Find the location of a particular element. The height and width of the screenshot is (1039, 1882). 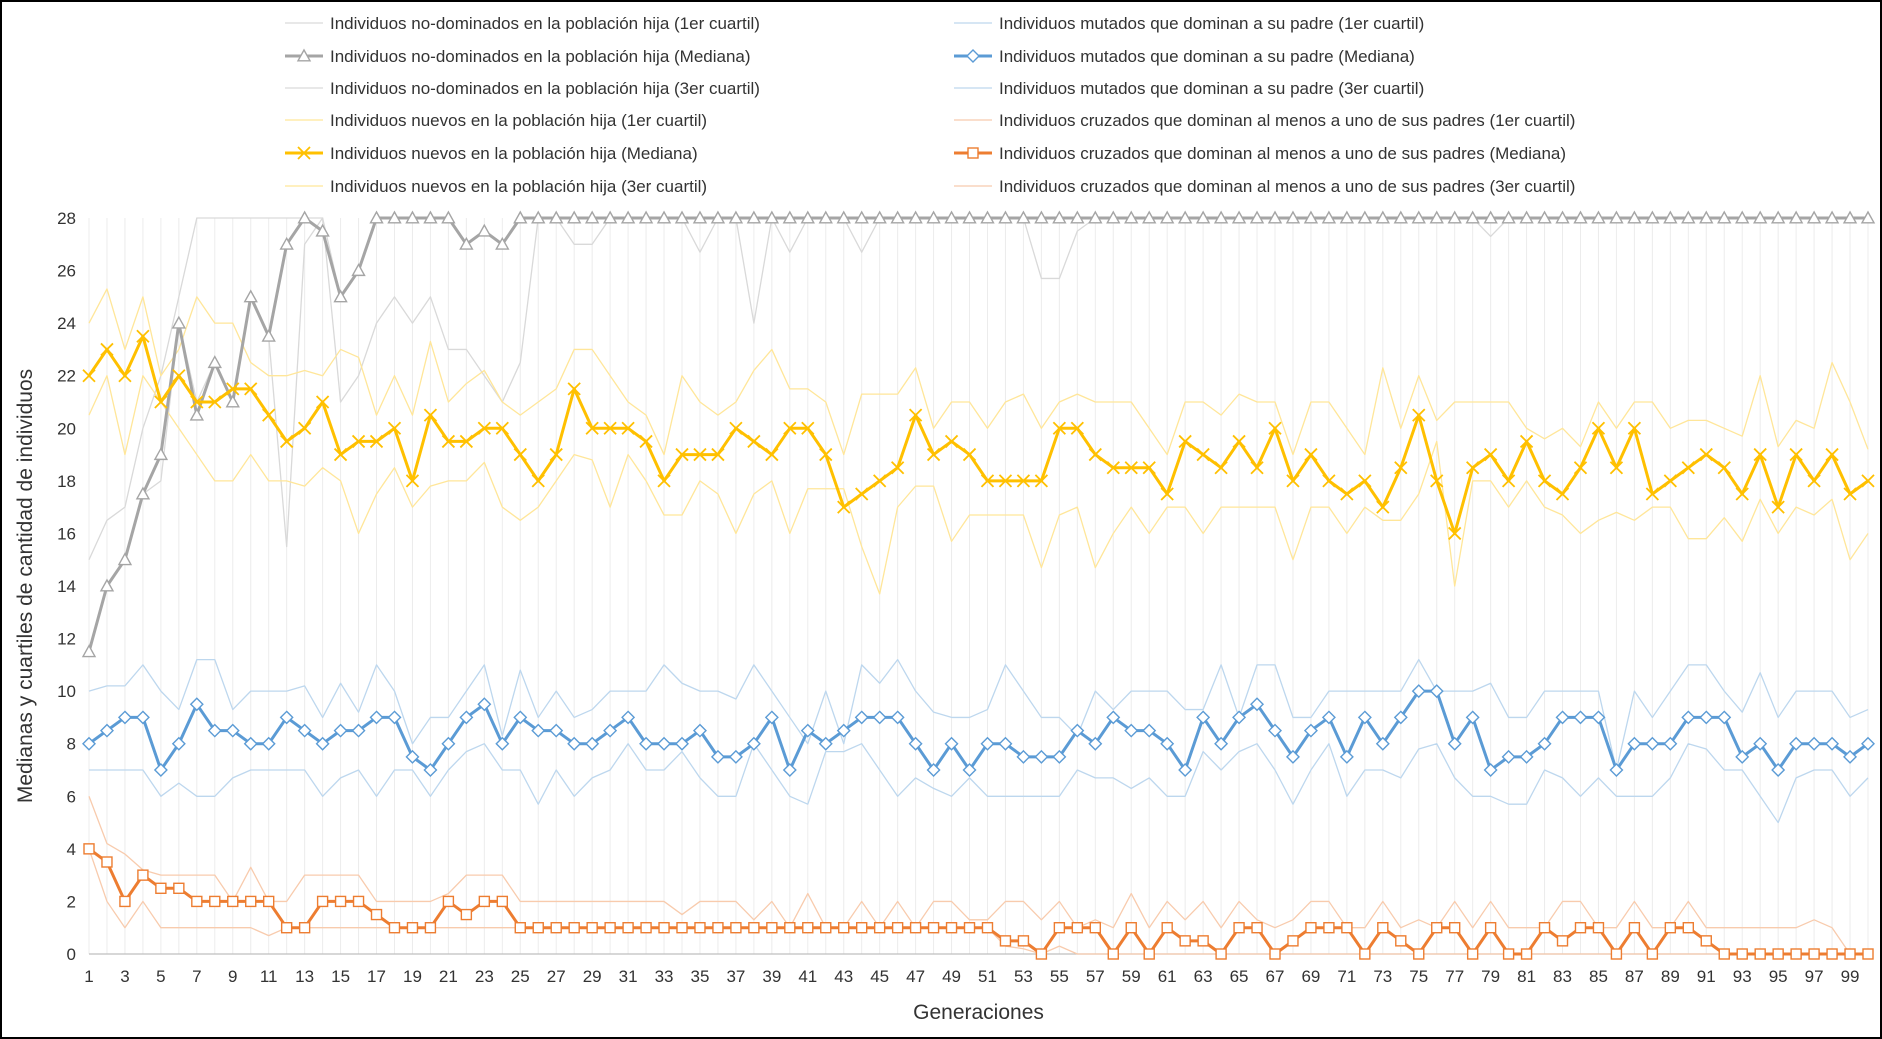

x-tick-label: 5 is located at coordinates (160, 976).